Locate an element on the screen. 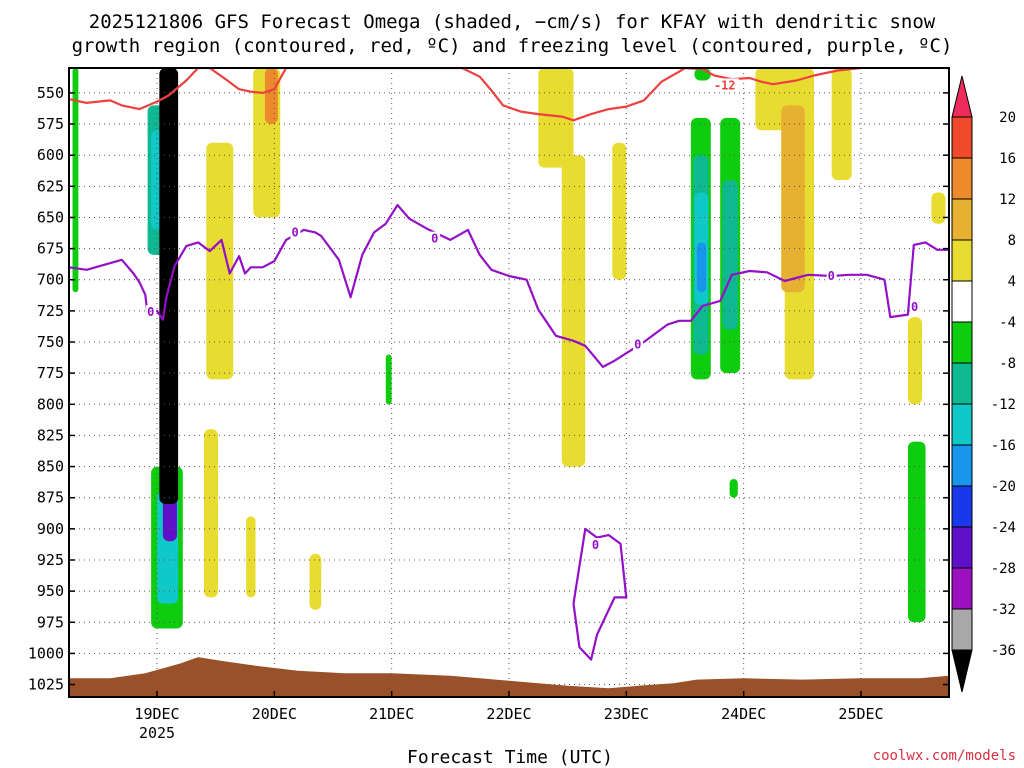 The width and height of the screenshot is (1024, 768). colorbar-top-arrow is located at coordinates (962, 96).